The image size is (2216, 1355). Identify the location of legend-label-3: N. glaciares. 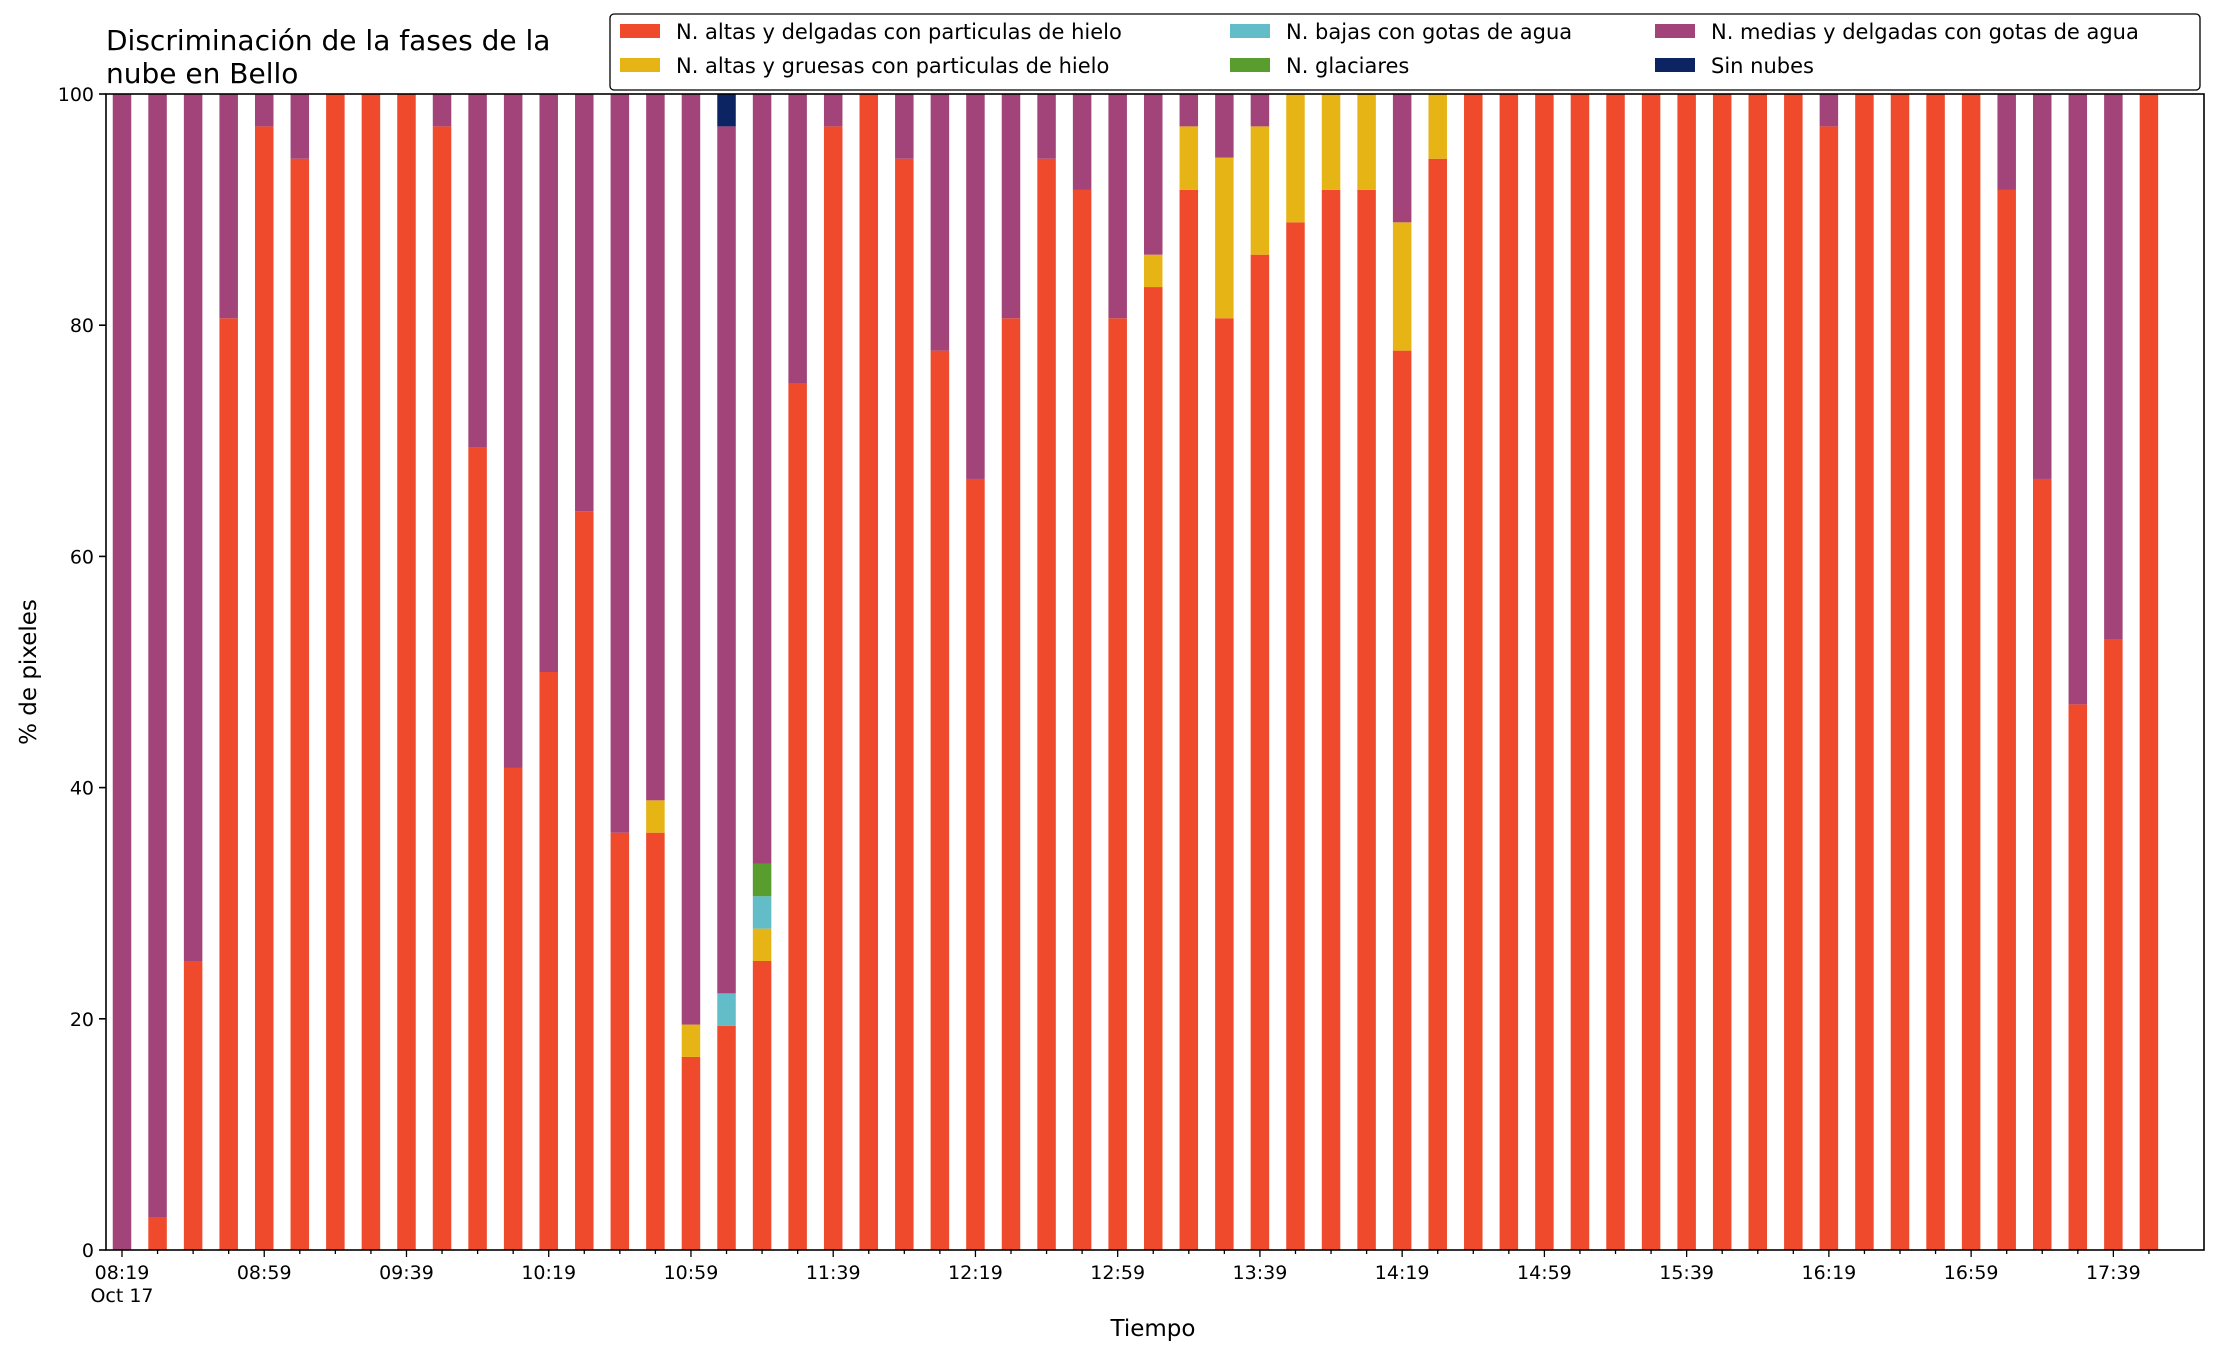
(1347, 66).